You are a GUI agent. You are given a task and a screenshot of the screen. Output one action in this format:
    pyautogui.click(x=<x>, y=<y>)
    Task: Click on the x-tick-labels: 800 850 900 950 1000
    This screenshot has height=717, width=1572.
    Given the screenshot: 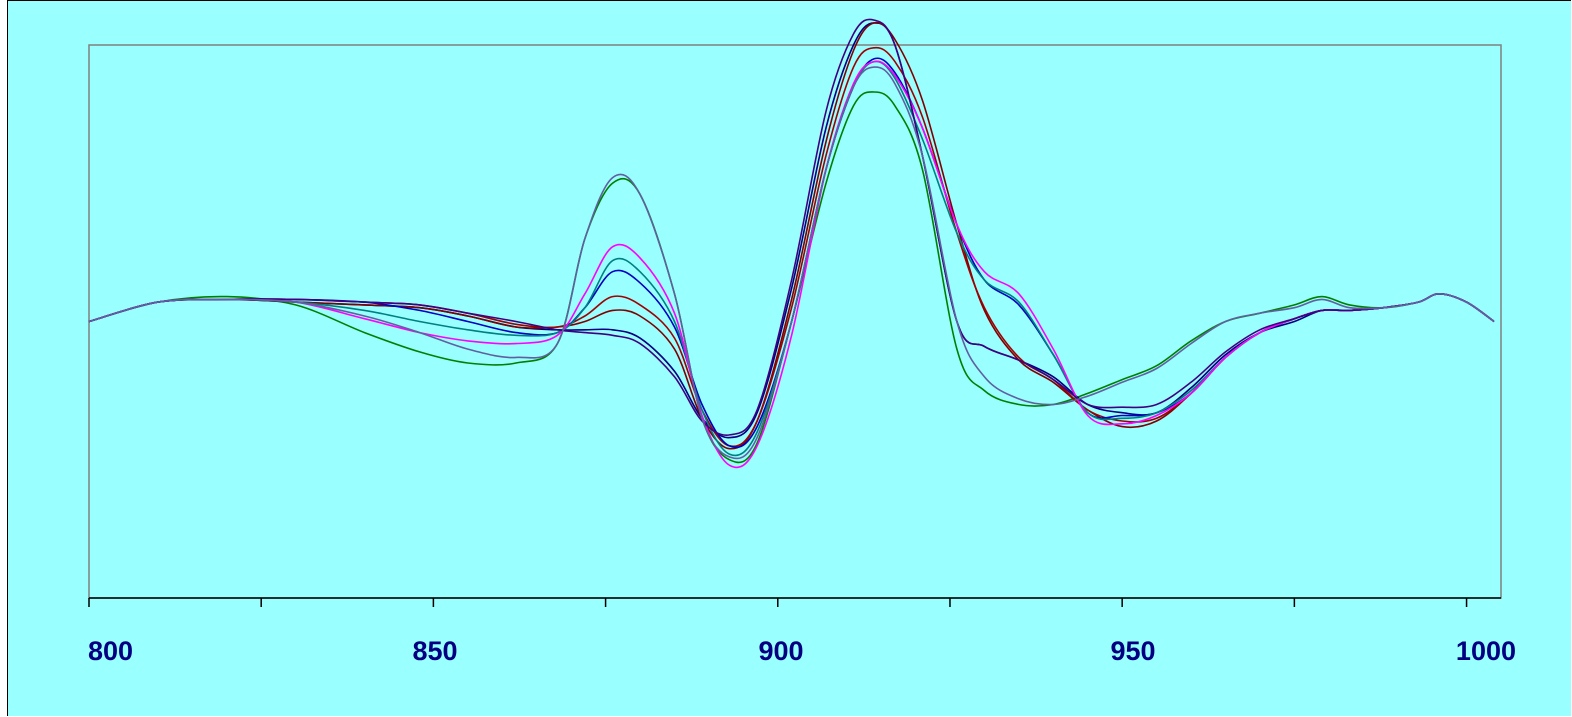 What is the action you would take?
    pyautogui.click(x=802, y=651)
    